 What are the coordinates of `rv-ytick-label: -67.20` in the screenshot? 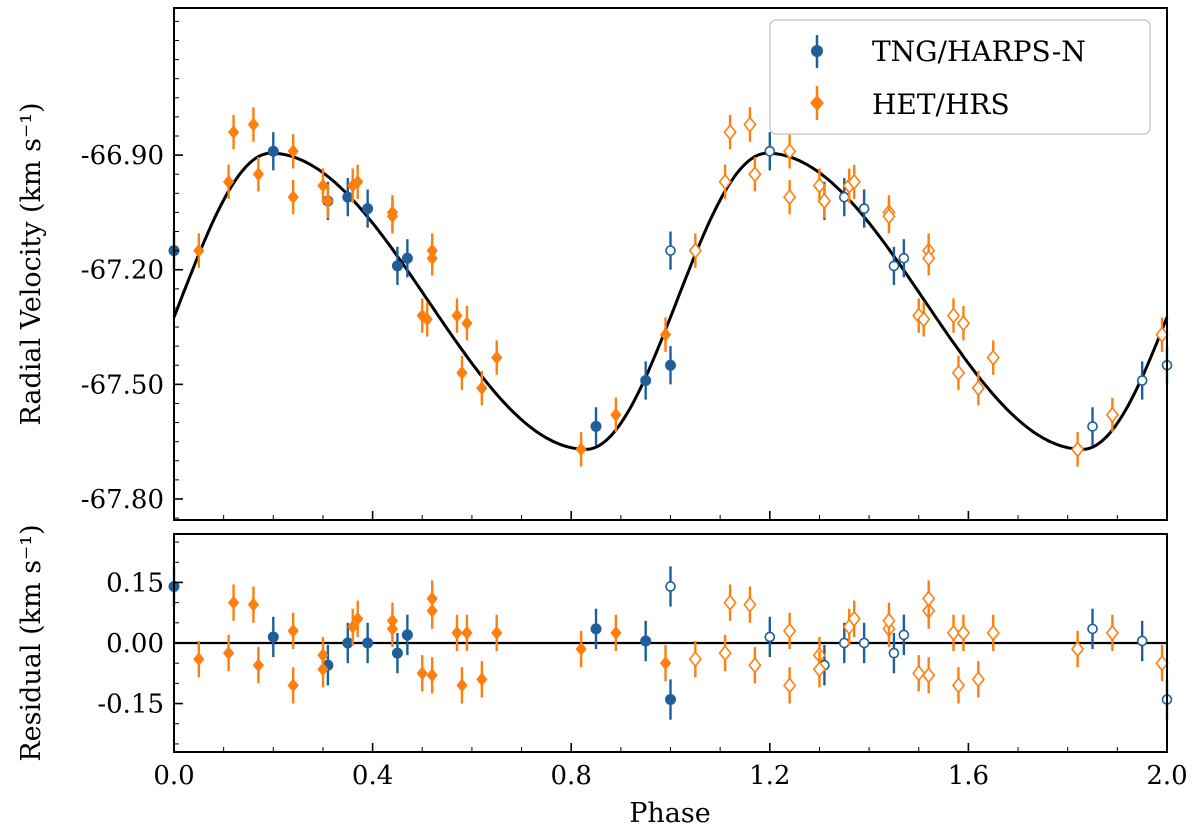 It's located at (122, 271).